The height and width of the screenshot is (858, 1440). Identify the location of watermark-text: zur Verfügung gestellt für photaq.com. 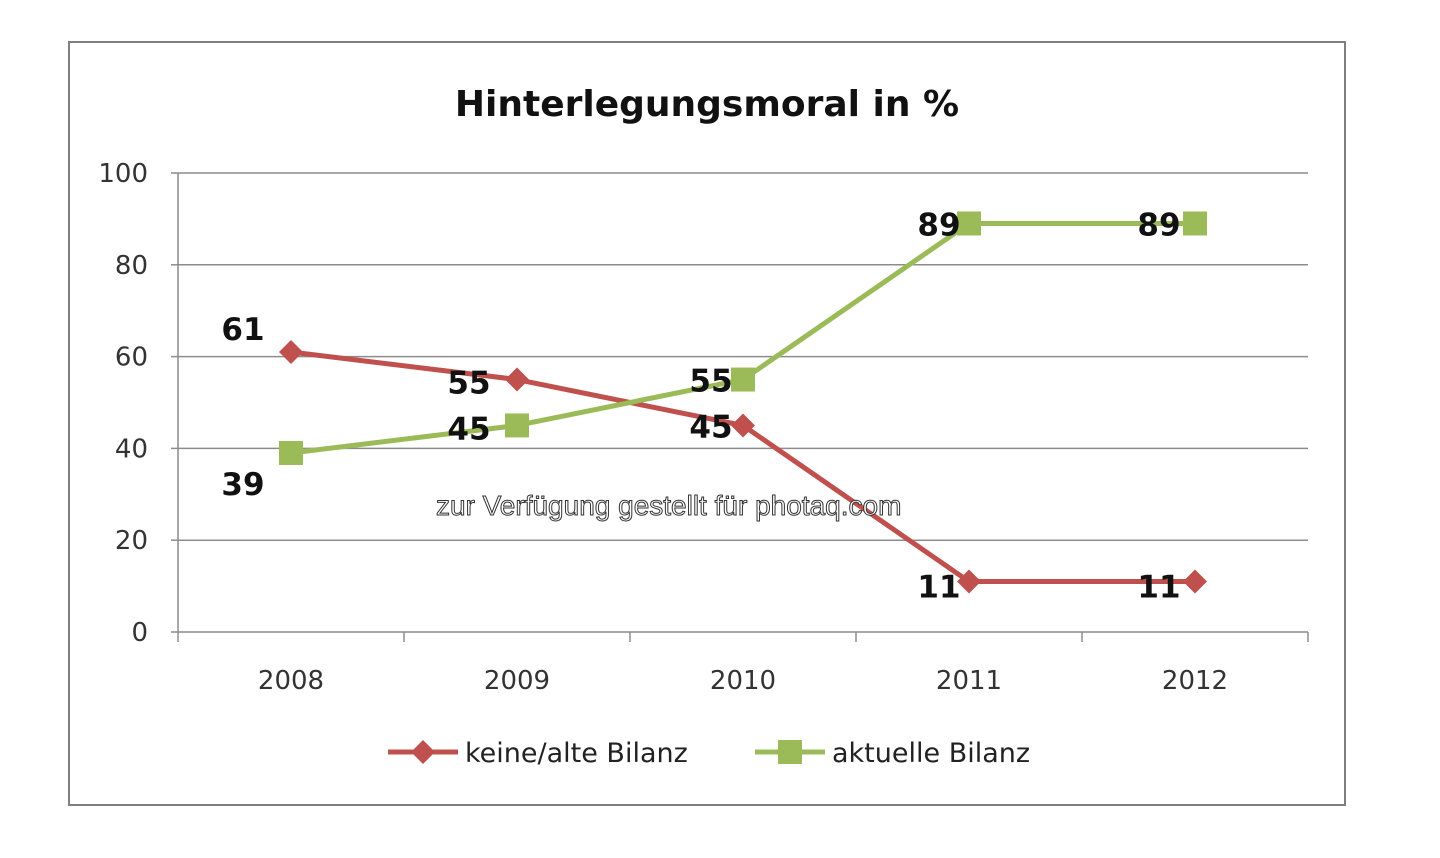
(668, 506).